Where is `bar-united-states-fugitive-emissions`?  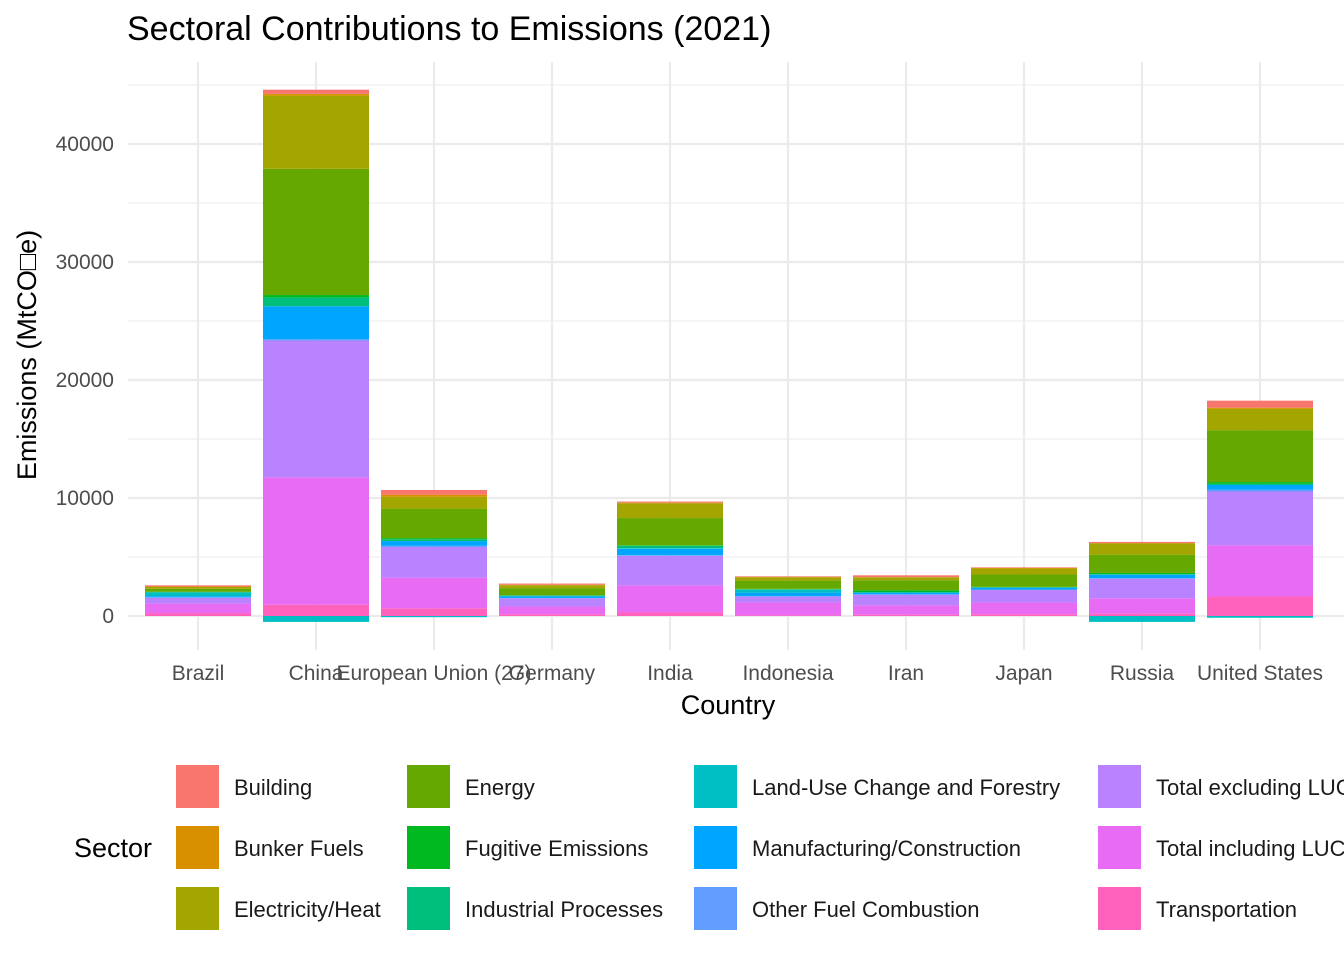
bar-united-states-fugitive-emissions is located at coordinates (1260, 483).